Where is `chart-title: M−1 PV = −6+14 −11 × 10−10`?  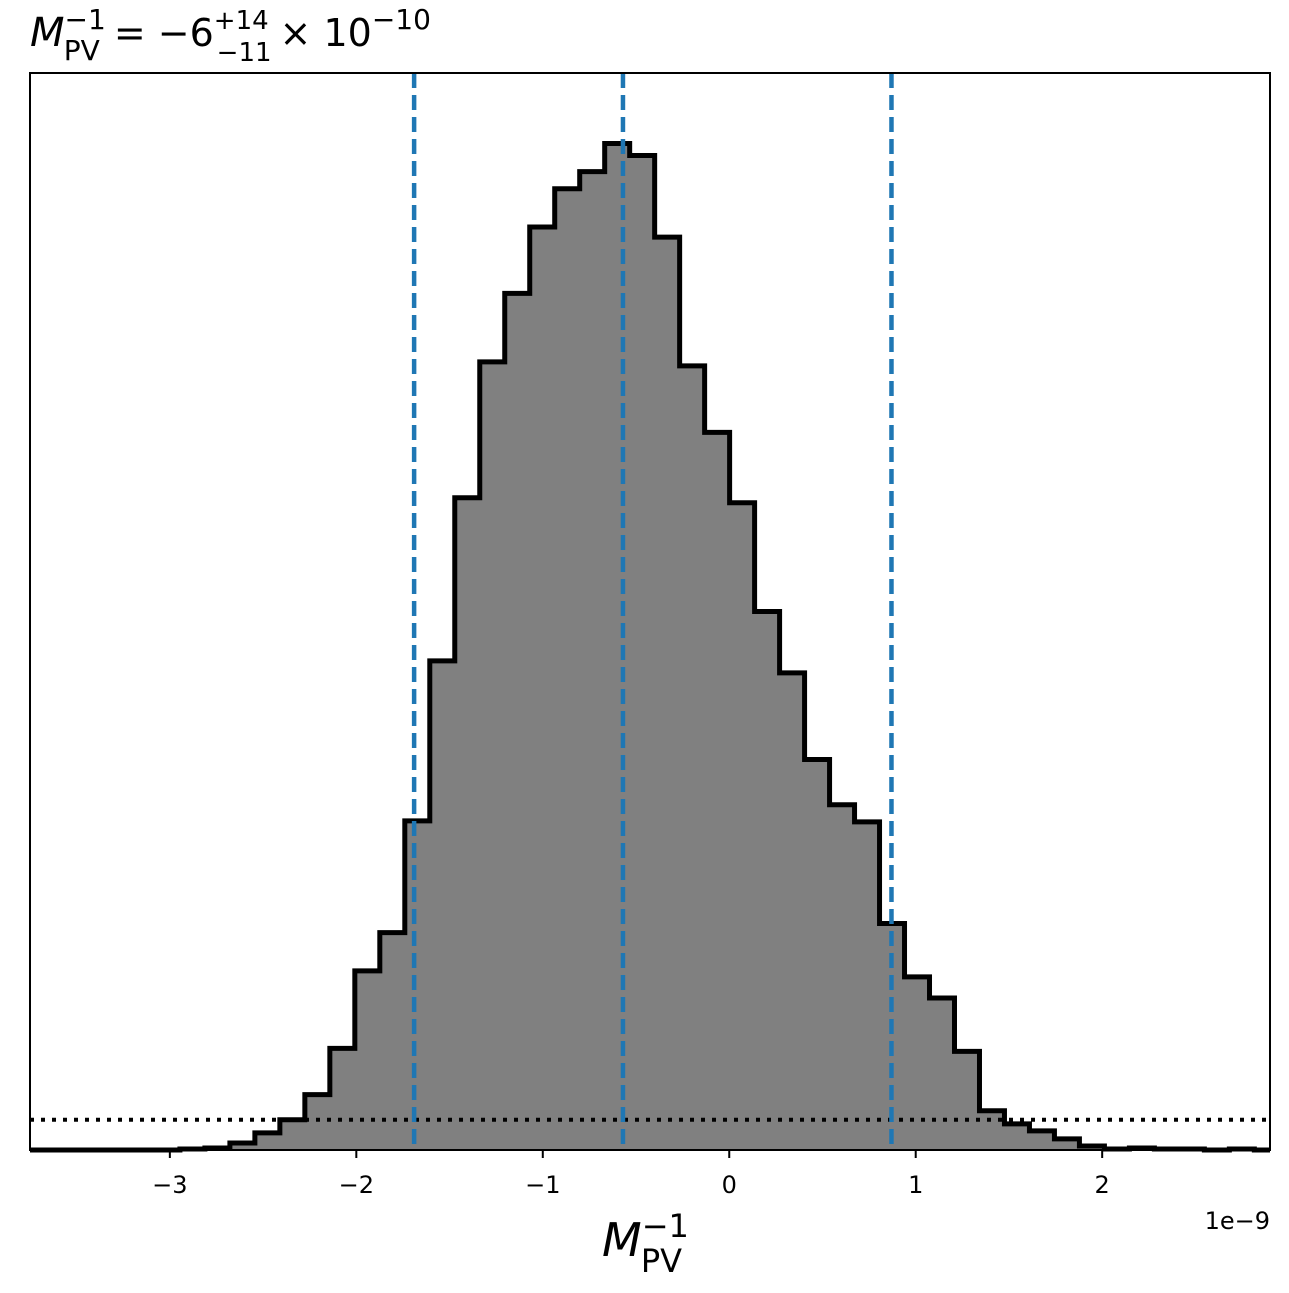
chart-title: M−1 PV = −6+14 −11 × 10−10 is located at coordinates (230, 35).